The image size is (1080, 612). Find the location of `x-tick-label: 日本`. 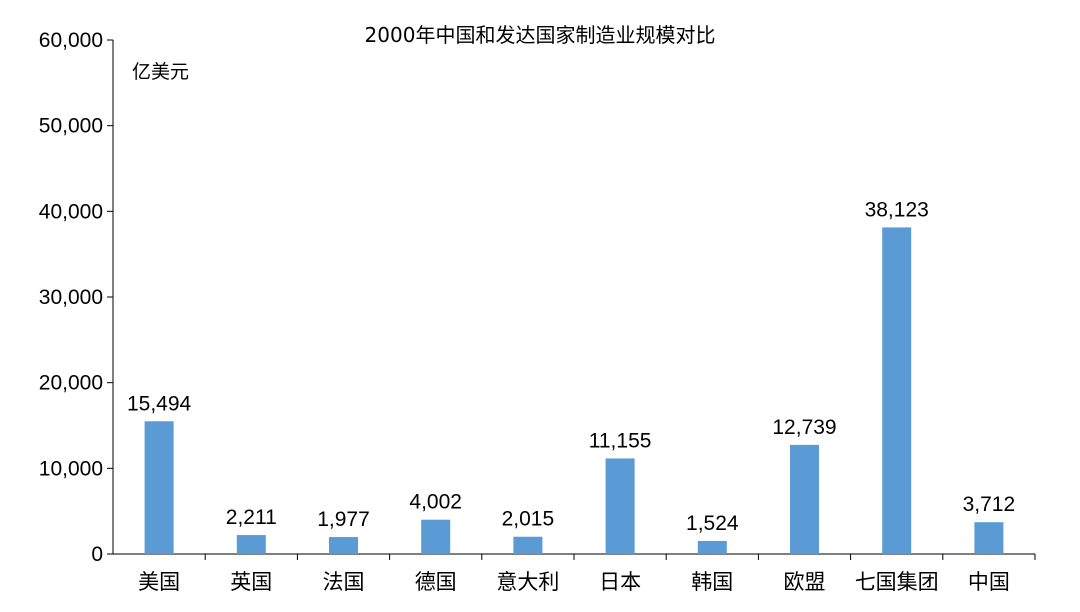

x-tick-label: 日本 is located at coordinates (620, 582).